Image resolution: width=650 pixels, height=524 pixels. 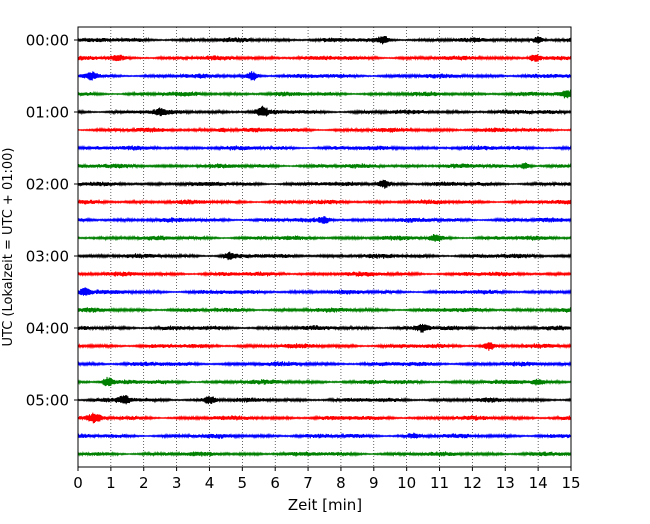 I want to click on x-tick-label-11: 11, so click(x=439, y=483).